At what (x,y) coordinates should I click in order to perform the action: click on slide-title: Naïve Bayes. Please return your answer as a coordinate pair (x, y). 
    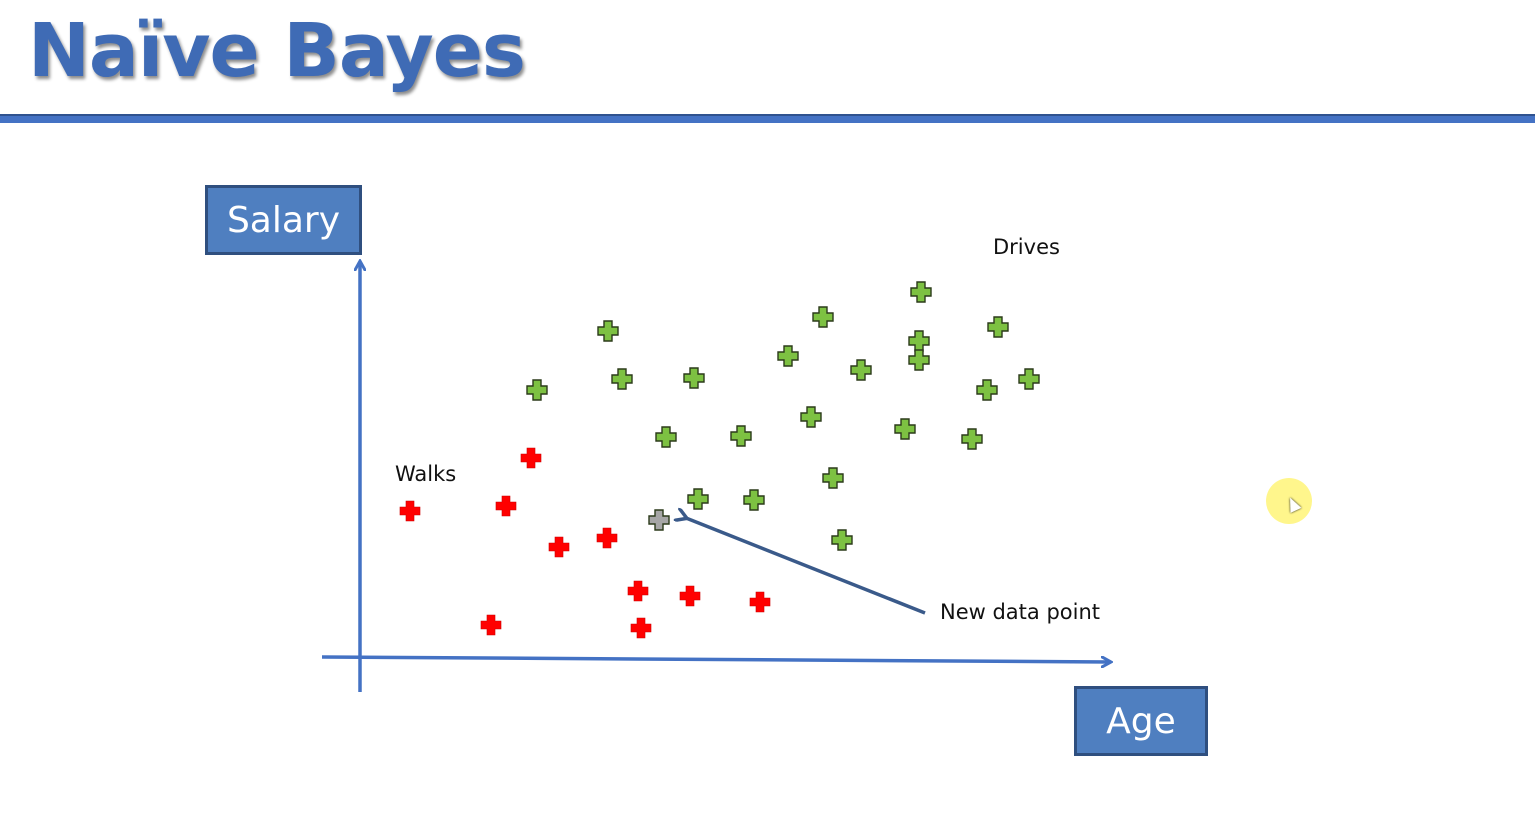
    Looking at the image, I should click on (277, 51).